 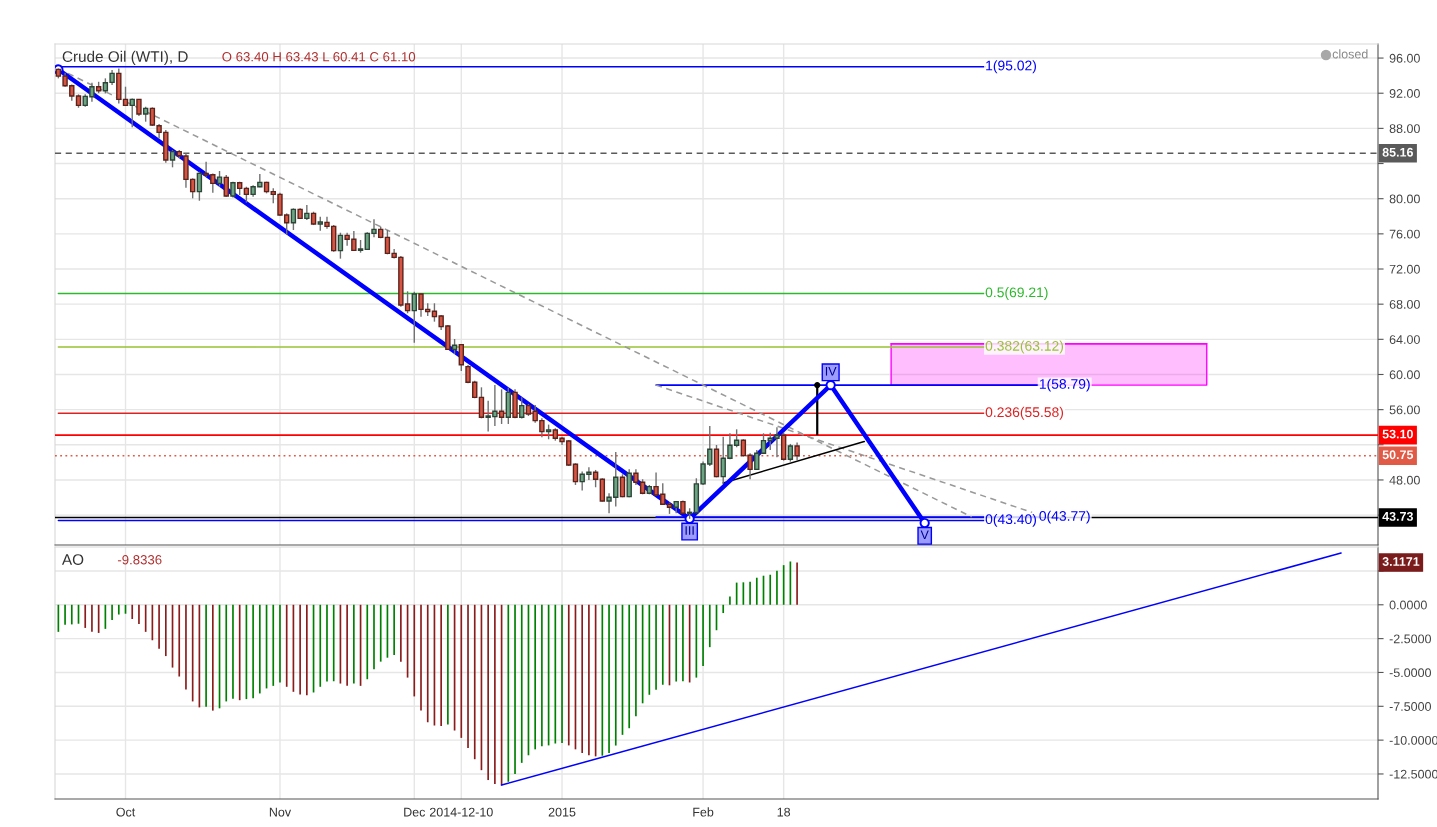 What do you see at coordinates (703, 812) in the screenshot?
I see `x-tick-label: Feb` at bounding box center [703, 812].